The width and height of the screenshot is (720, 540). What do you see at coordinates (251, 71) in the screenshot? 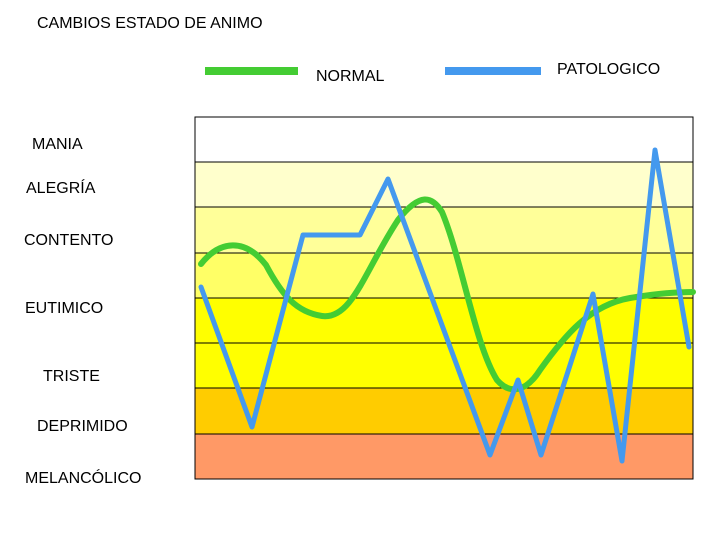
I see `legend-normal-swatch` at bounding box center [251, 71].